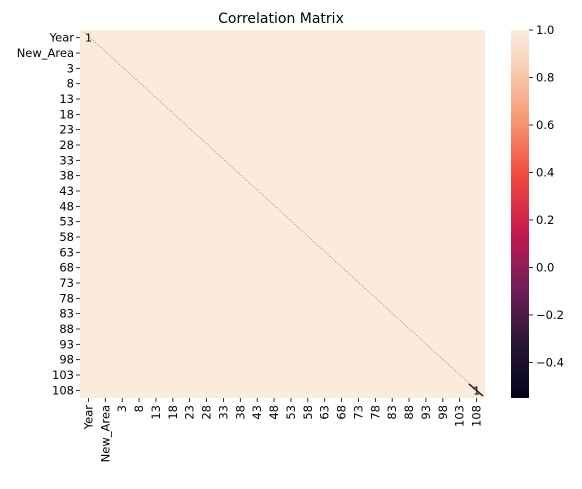 Image resolution: width=582 pixels, height=489 pixels. Describe the element at coordinates (477, 416) in the screenshot. I see `x-tick-label: 108` at that location.